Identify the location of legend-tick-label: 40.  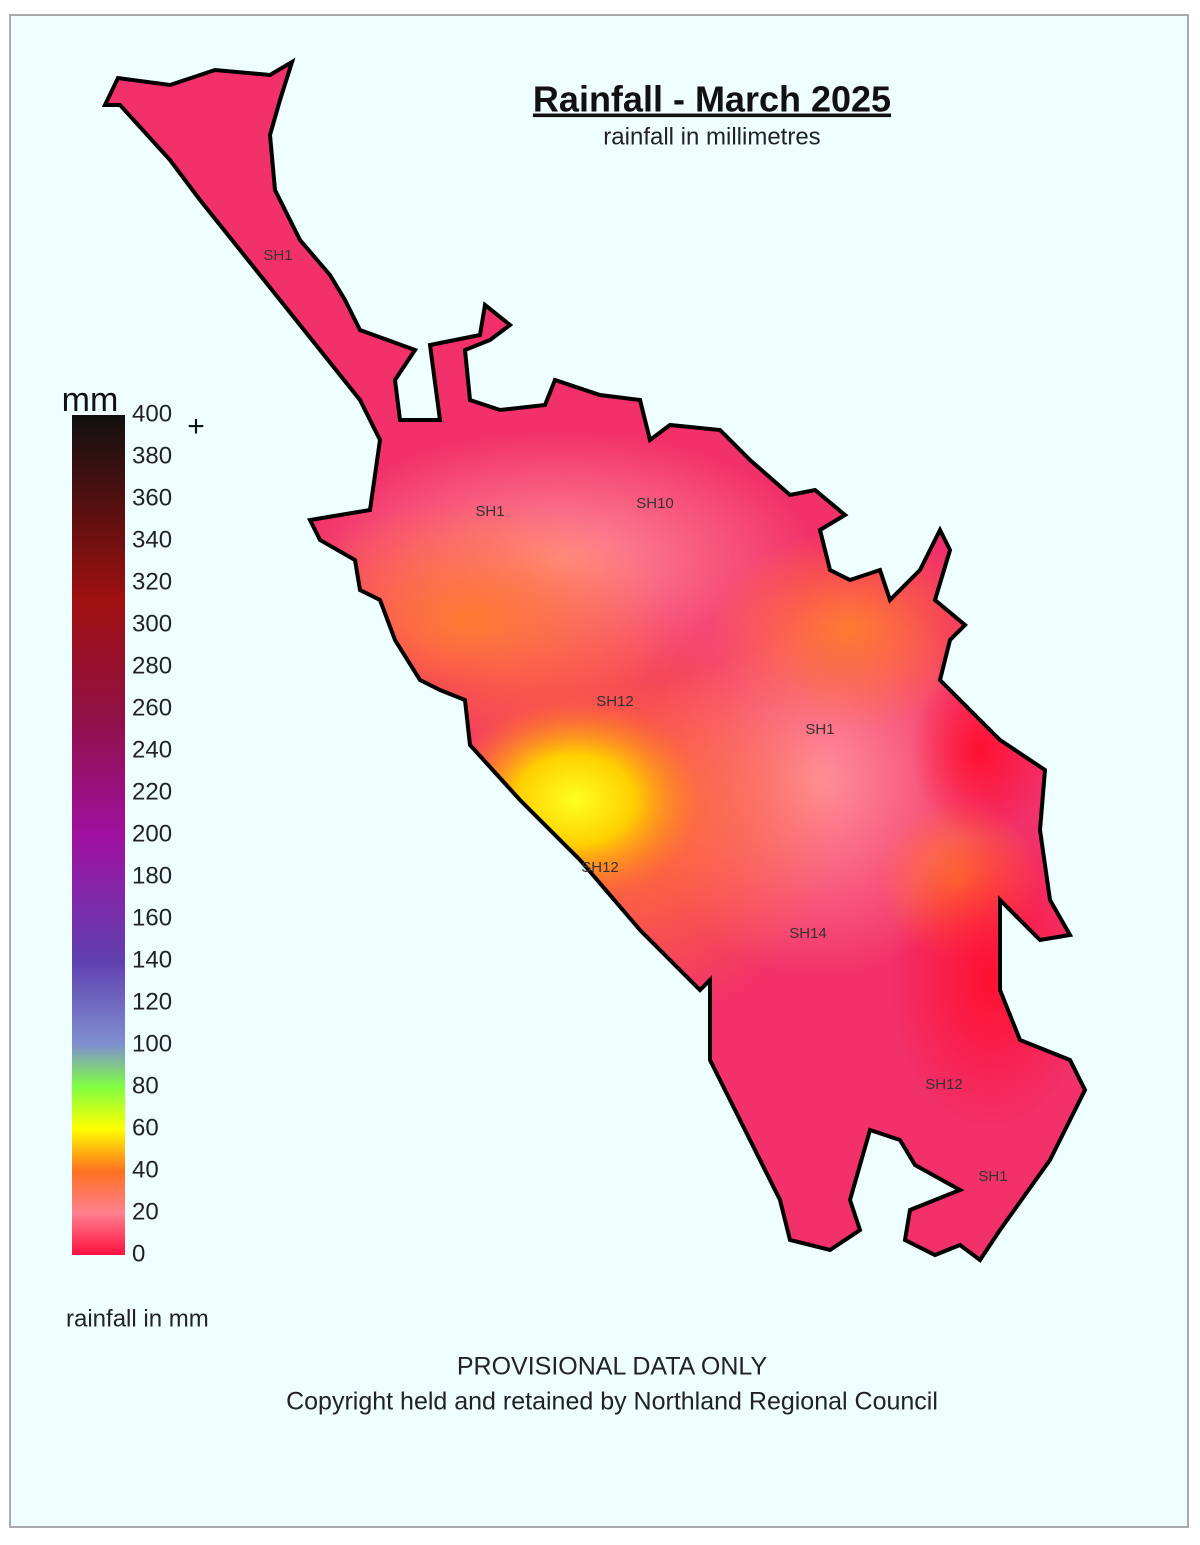
(145, 1169).